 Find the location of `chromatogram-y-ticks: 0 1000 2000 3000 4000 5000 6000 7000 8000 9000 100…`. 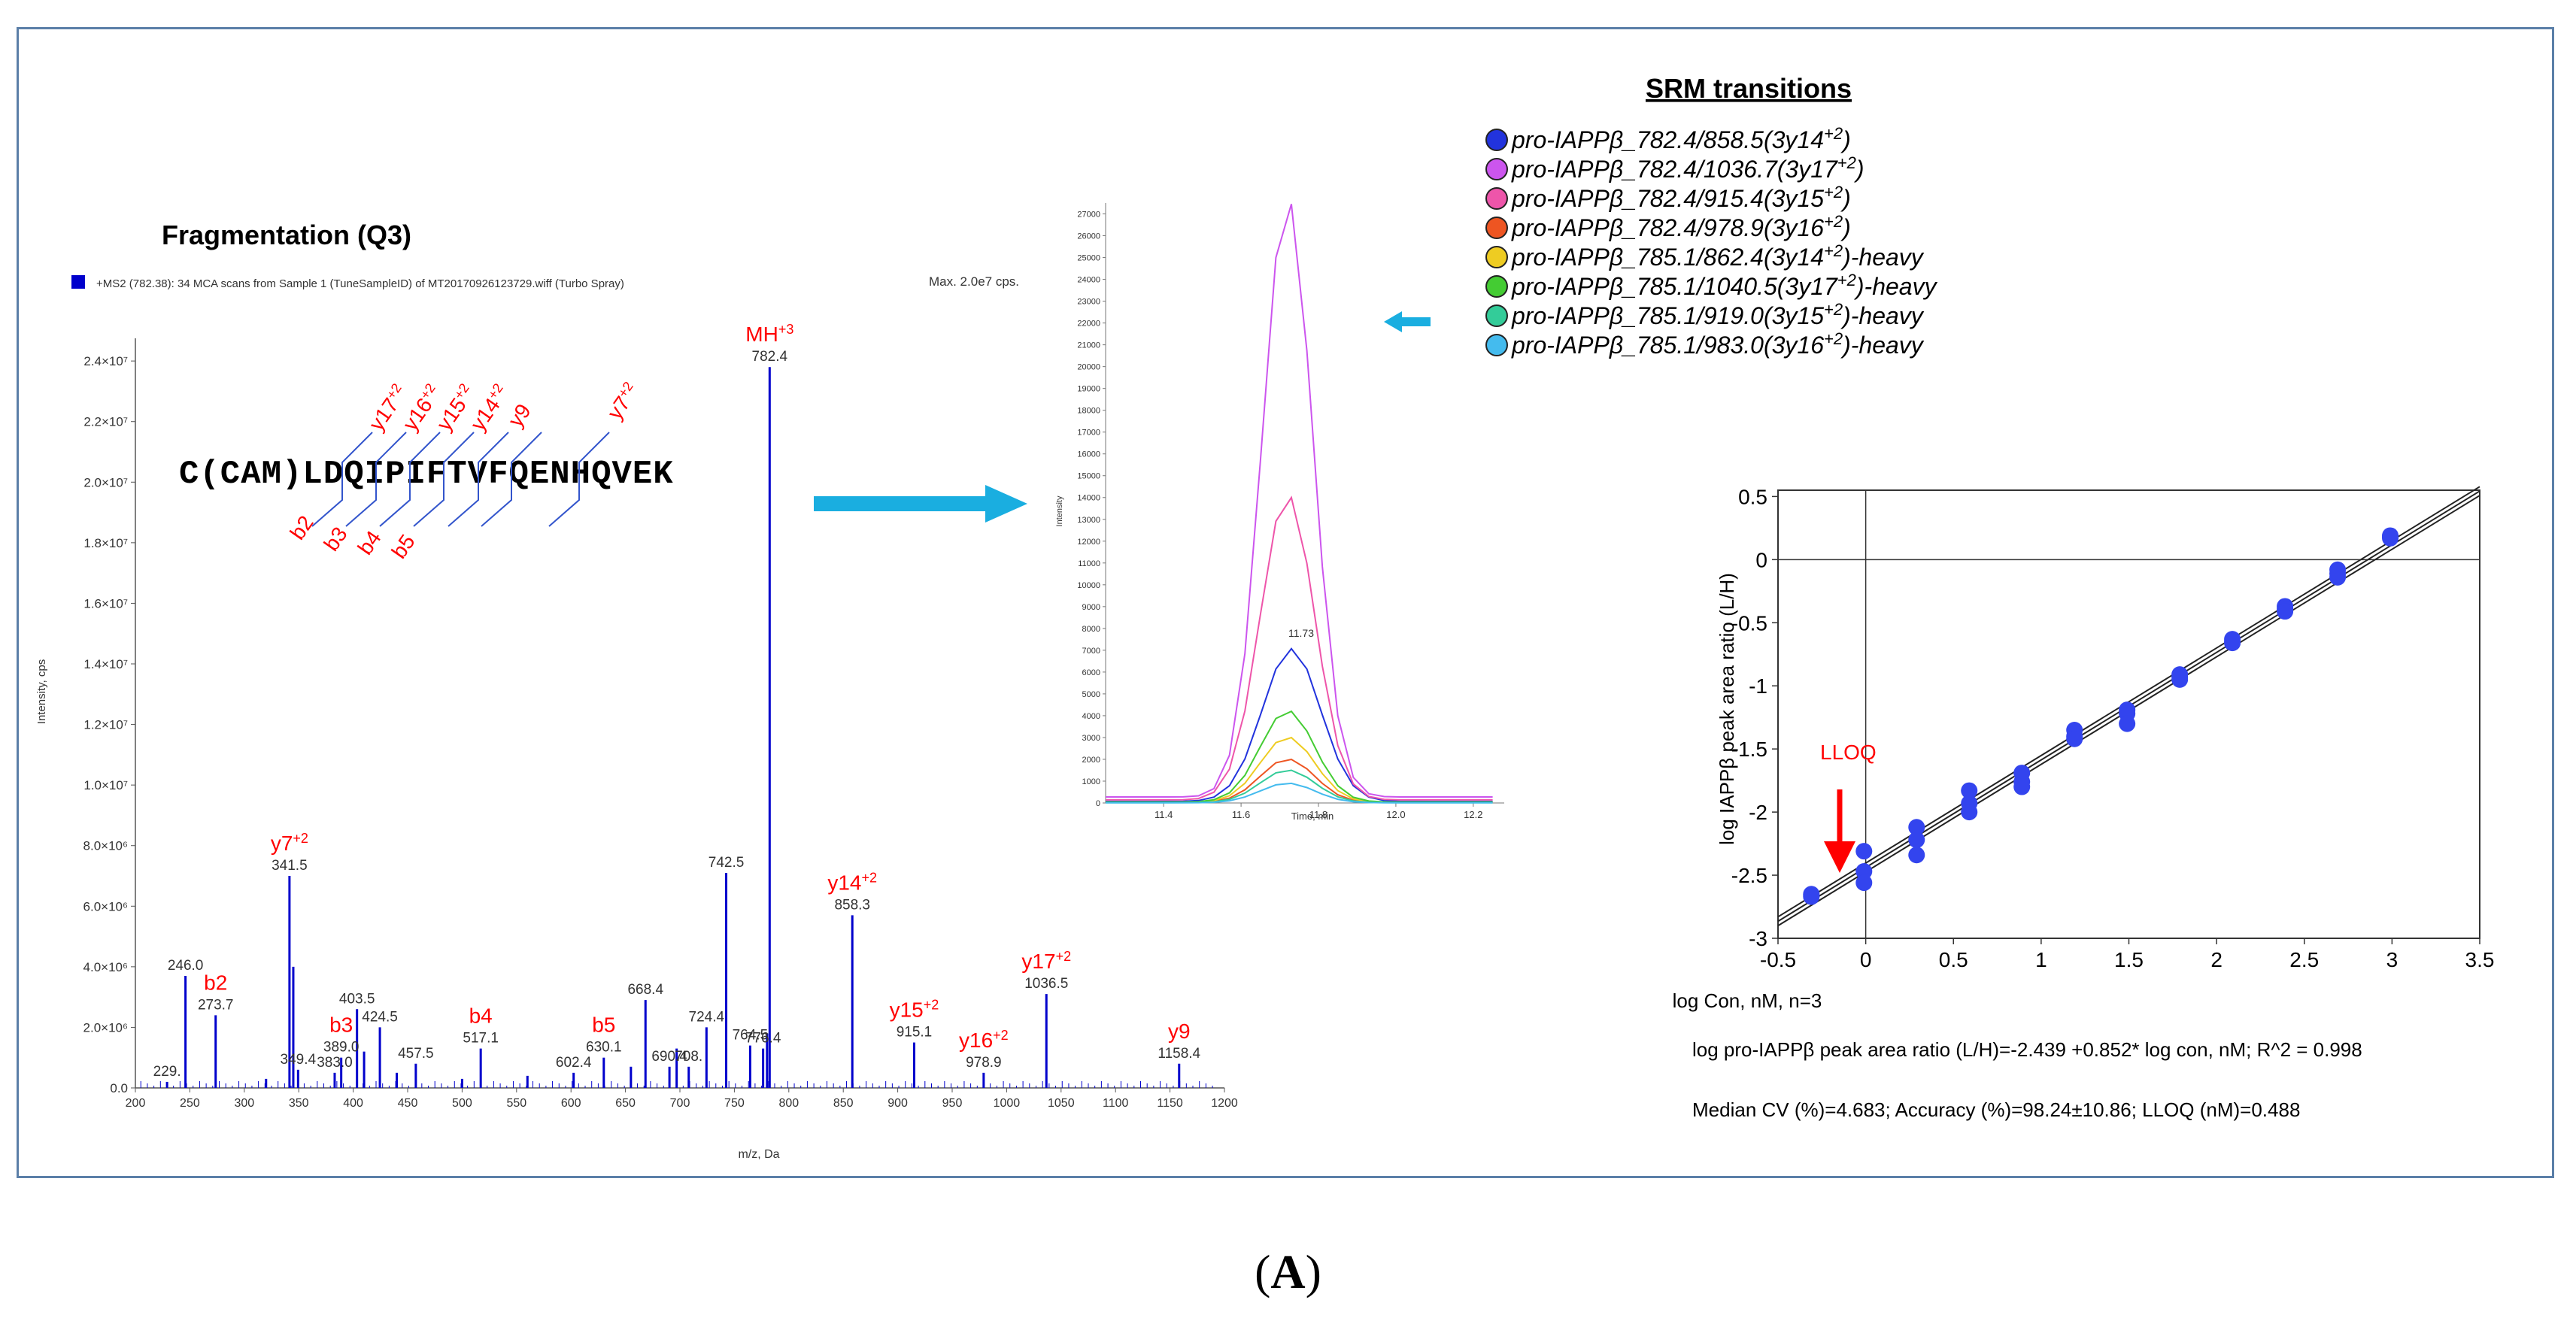

chromatogram-y-ticks: 0 1000 2000 3000 4000 5000 6000 7000 8000 9000 100… is located at coordinates (1091, 509).